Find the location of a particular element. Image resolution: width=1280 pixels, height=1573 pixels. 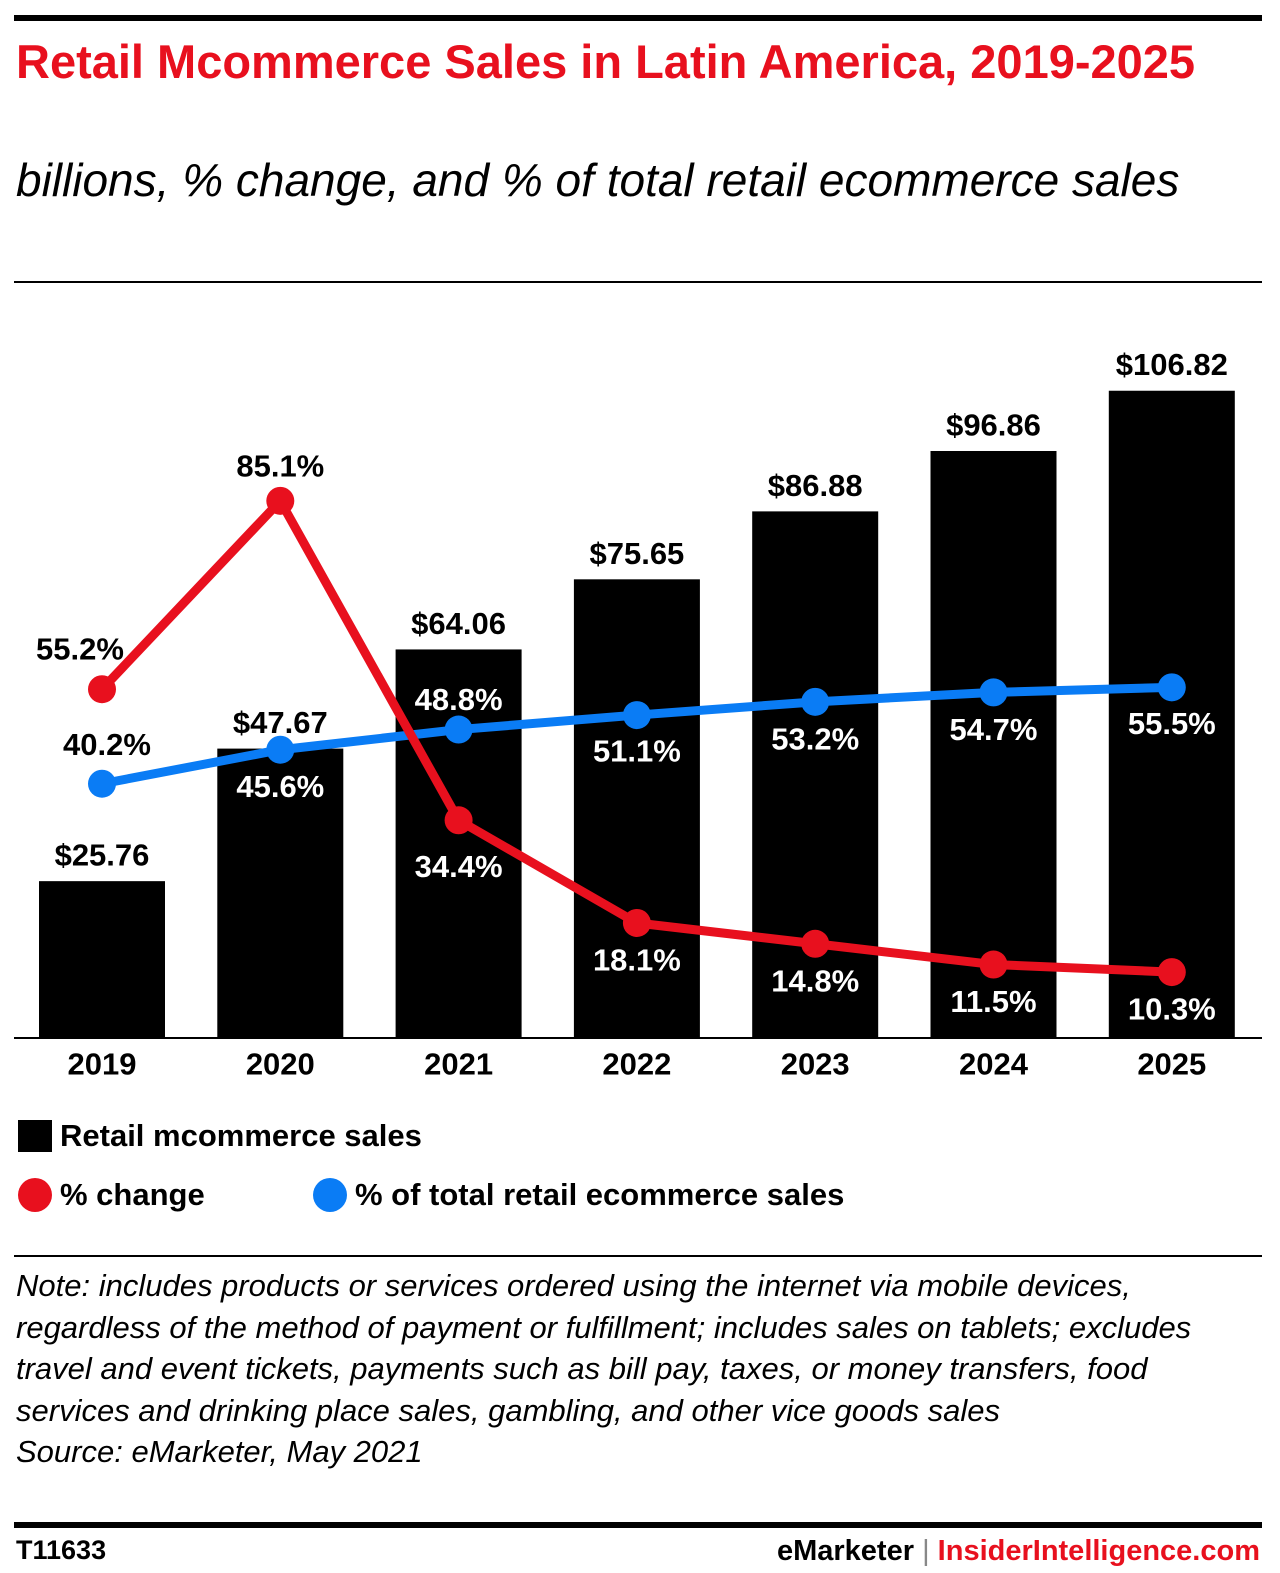

bar-2024 is located at coordinates (993, 743).